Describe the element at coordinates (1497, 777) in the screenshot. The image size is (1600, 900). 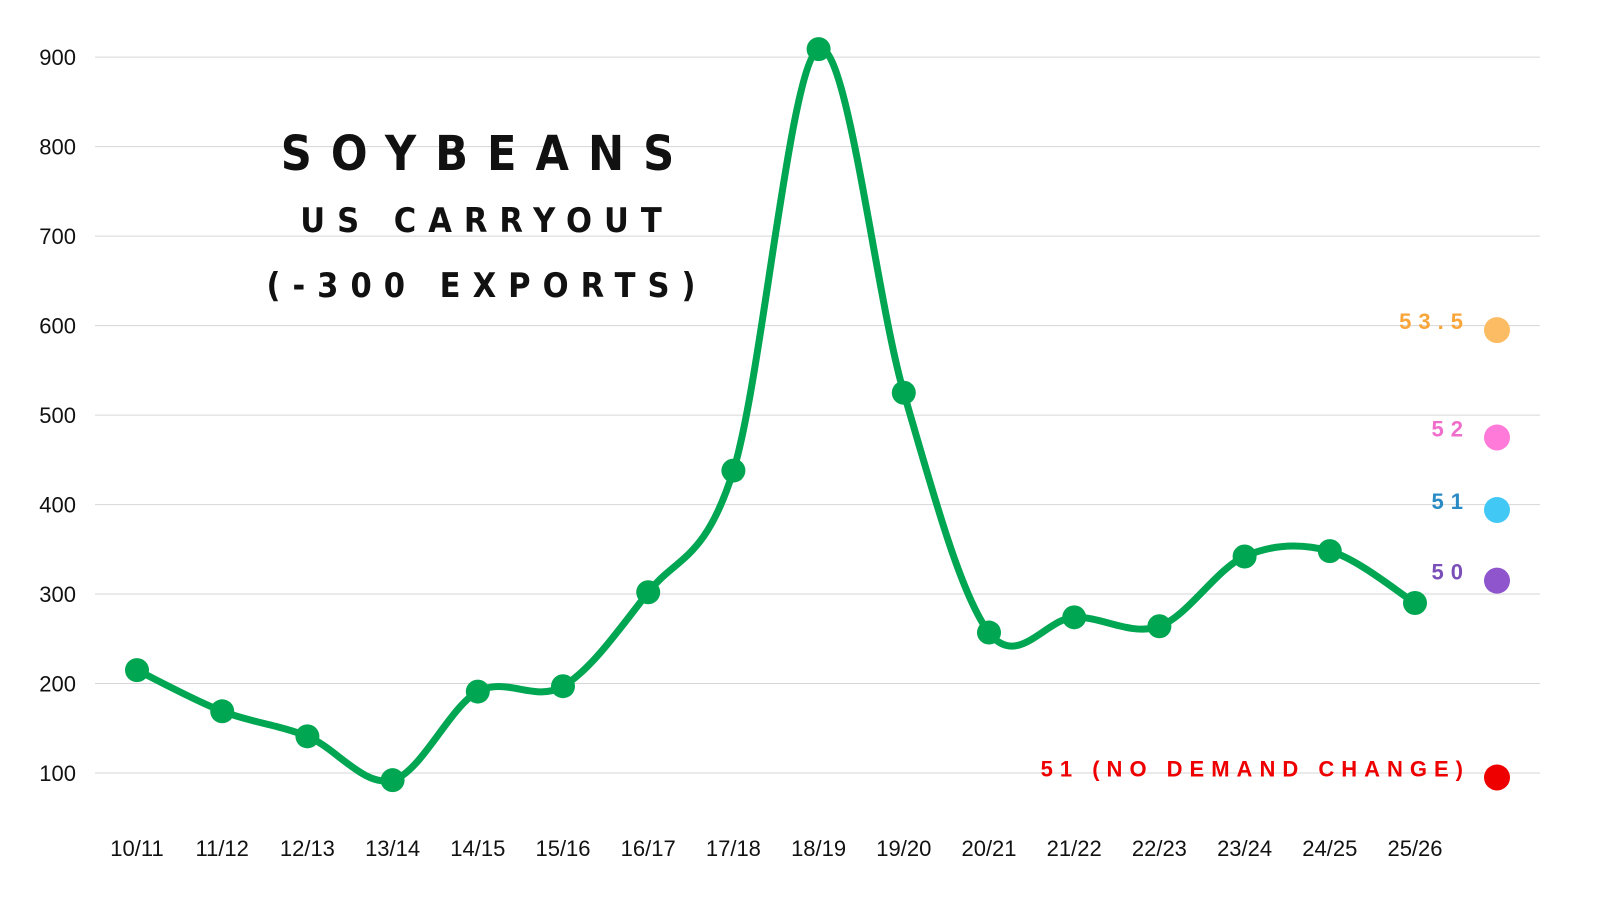
I see `scenario-dot-51-no-demand-change` at that location.